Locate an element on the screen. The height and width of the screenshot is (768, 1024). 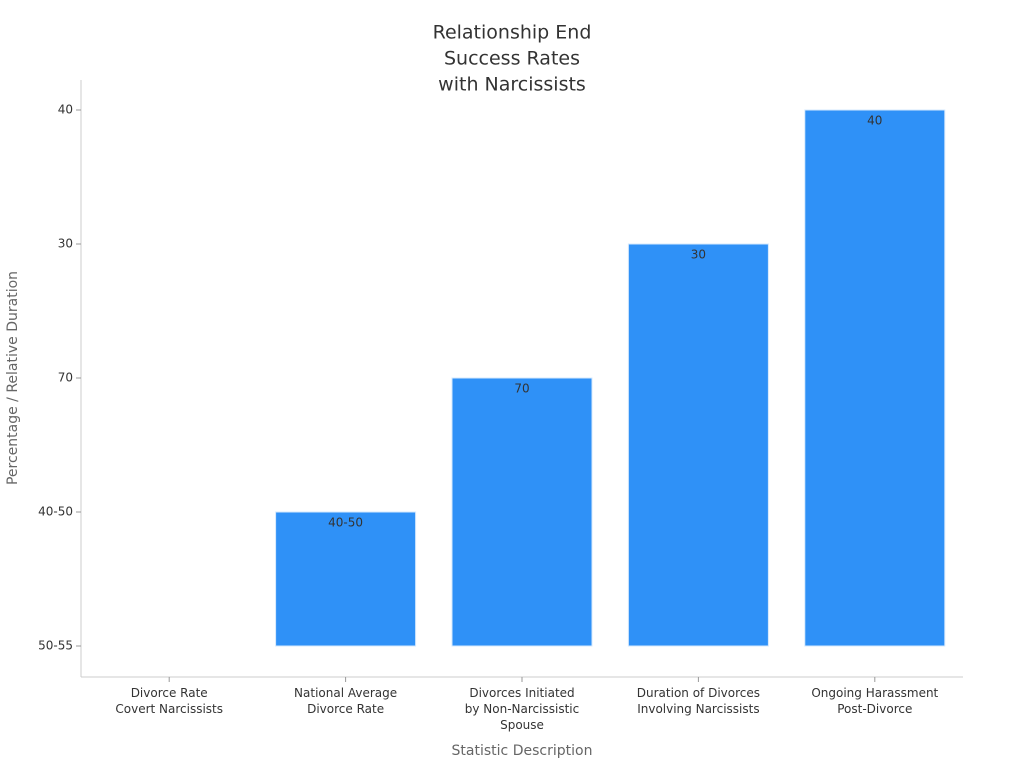
chart-title: Relationship End is located at coordinates (512, 33).